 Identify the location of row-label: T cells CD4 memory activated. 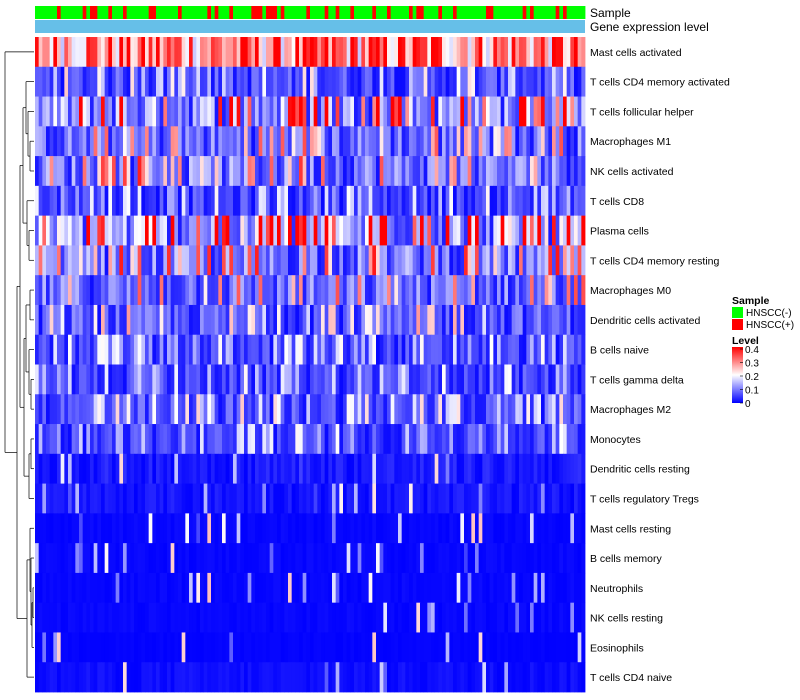
(660, 83).